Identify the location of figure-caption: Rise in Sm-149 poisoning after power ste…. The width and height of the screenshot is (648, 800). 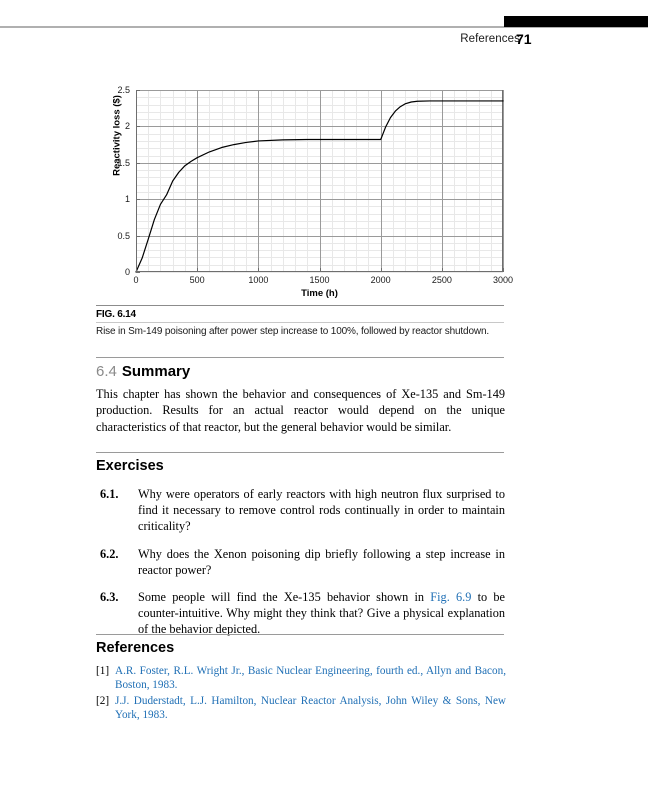
(292, 331).